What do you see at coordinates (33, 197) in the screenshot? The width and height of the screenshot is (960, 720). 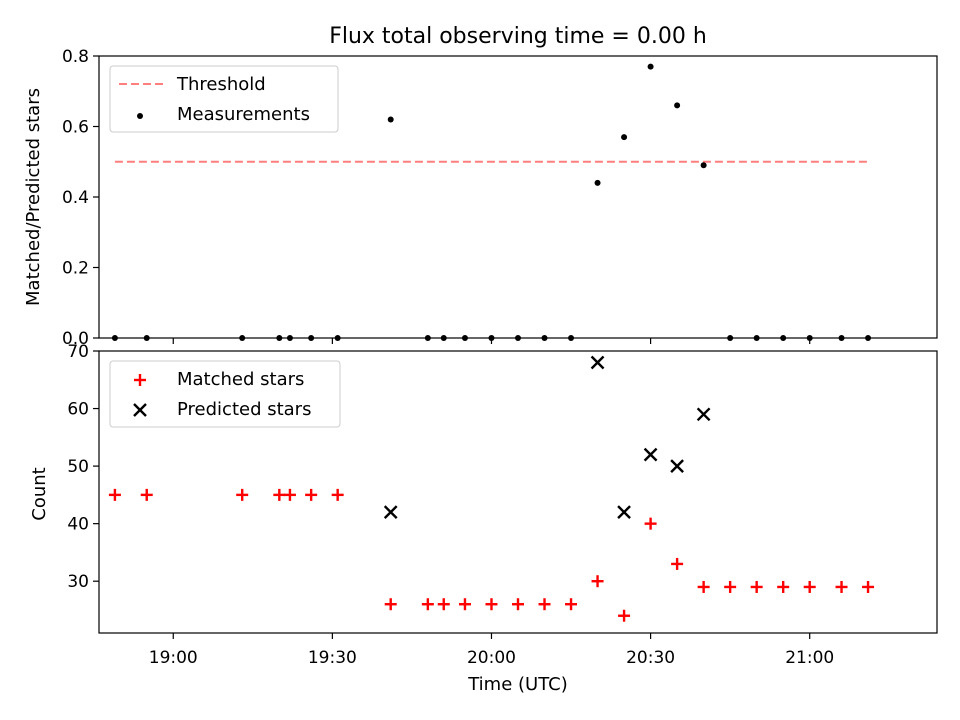 I see `ratio-y-axis-label: Matched/Predicted stars` at bounding box center [33, 197].